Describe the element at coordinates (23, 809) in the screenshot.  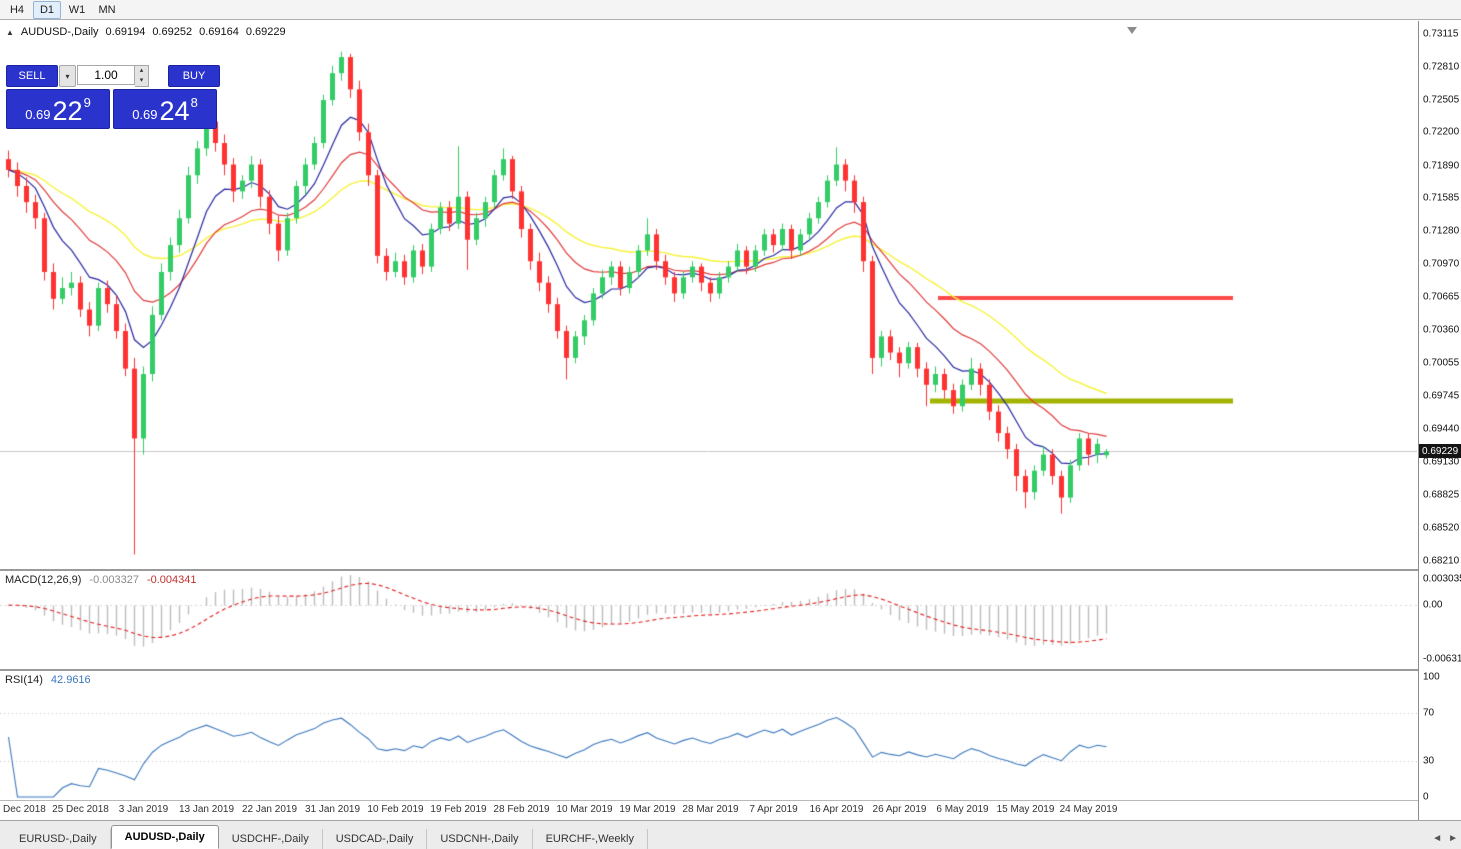
I see `date-axis-label: 16 Dec 2018` at that location.